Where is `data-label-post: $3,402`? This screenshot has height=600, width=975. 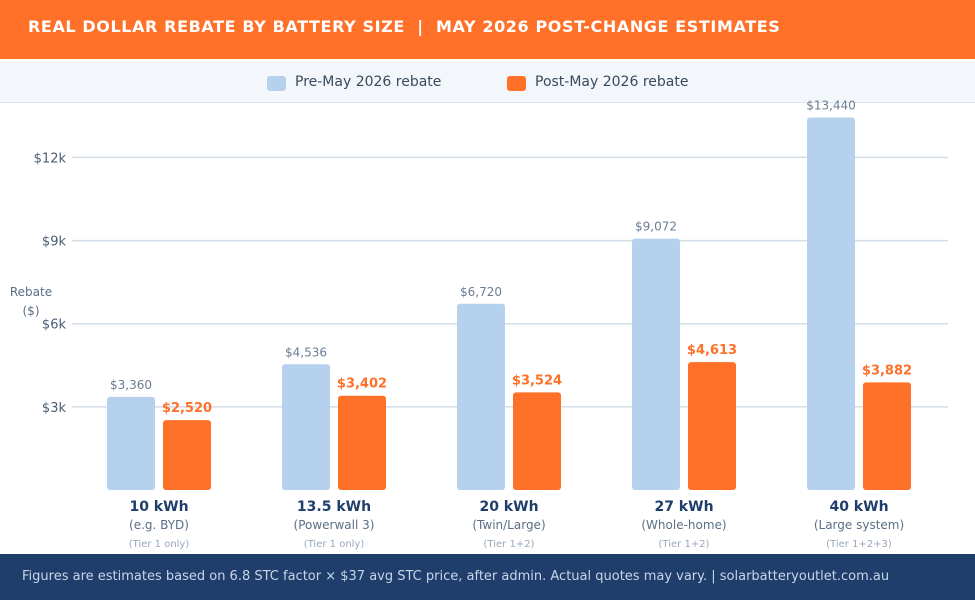
data-label-post: $3,402 is located at coordinates (362, 384).